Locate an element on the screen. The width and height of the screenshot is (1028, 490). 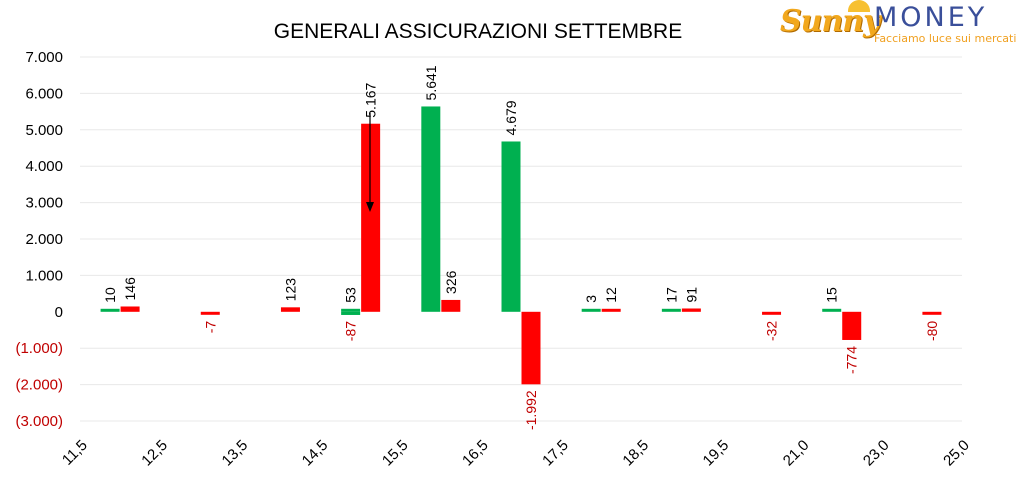
data-label: -32 is located at coordinates (772, 331).